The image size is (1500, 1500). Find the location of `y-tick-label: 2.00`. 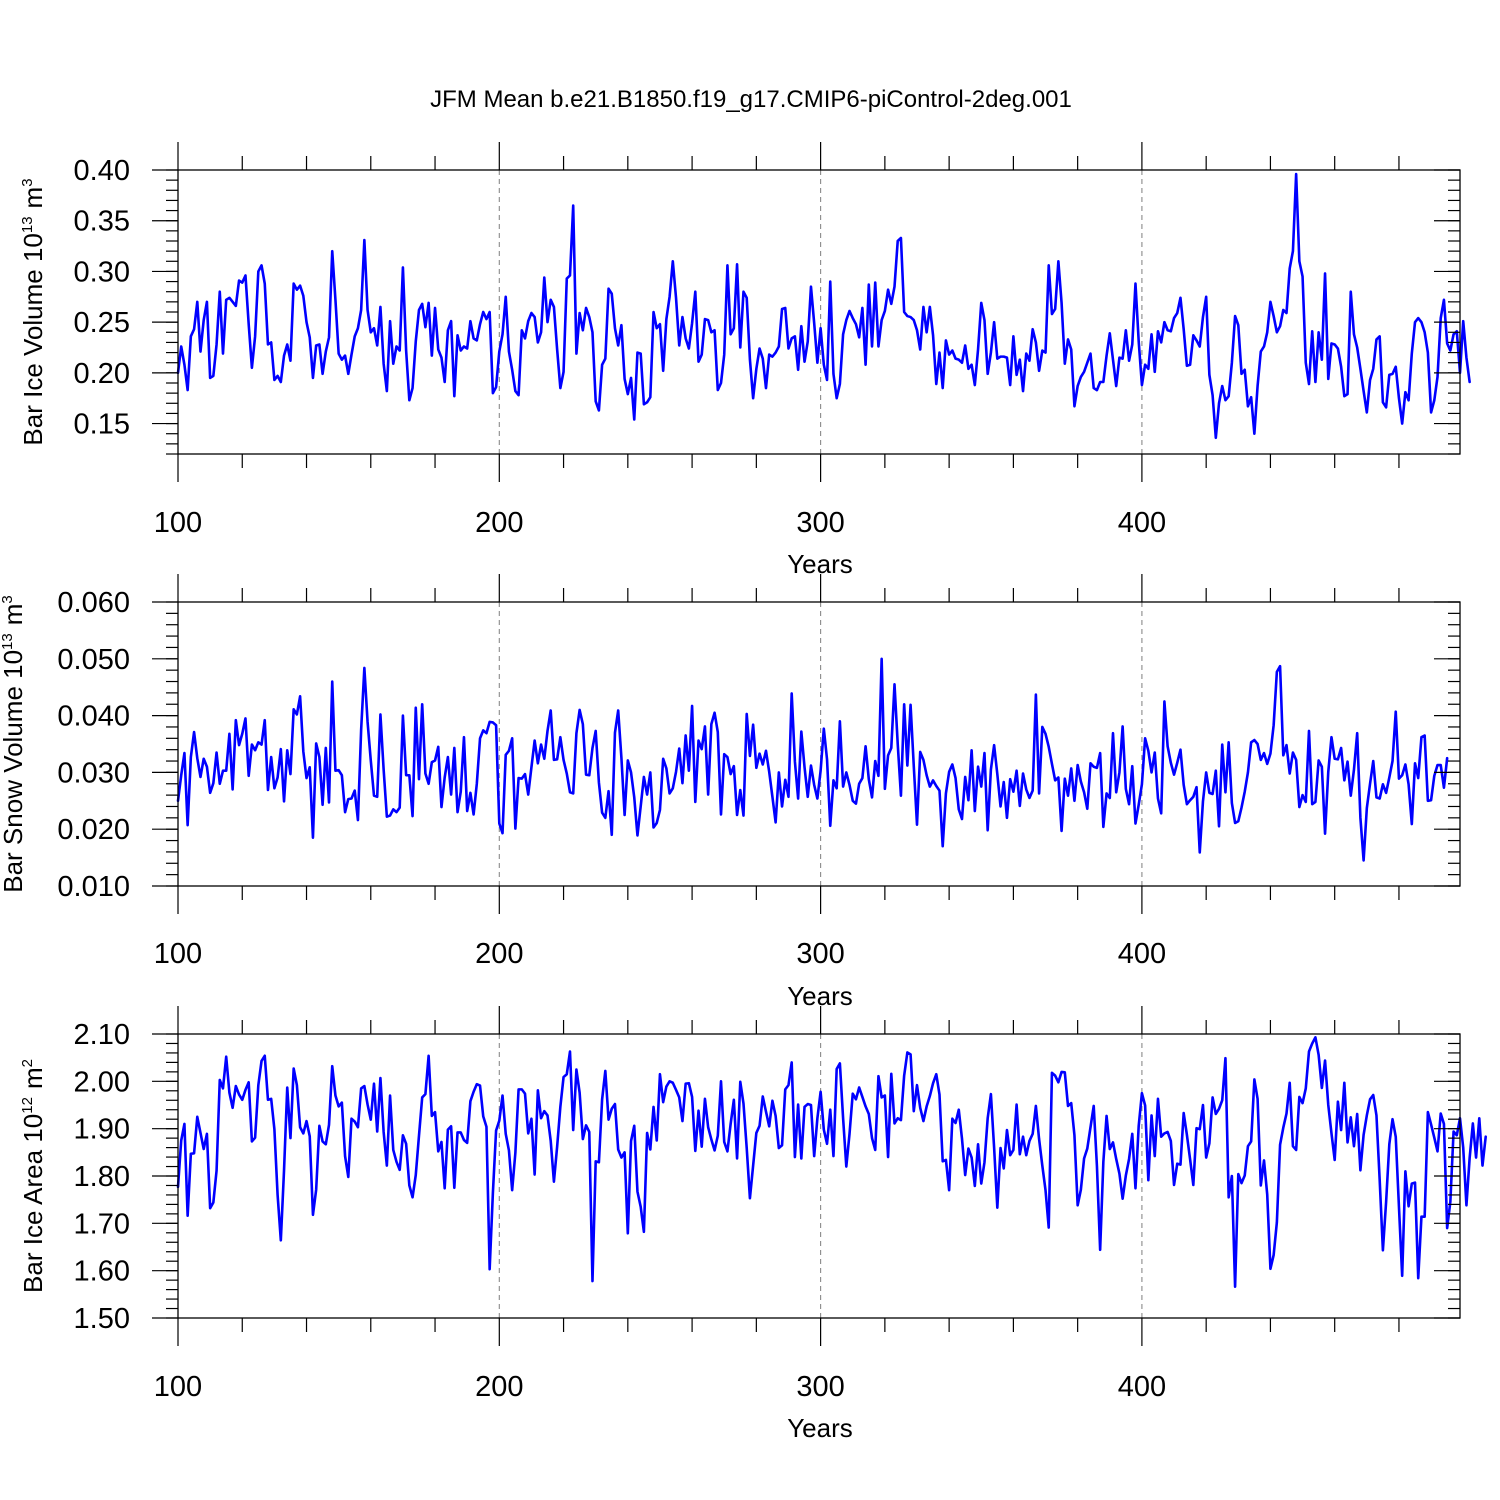

y-tick-label: 2.00 is located at coordinates (102, 1082).